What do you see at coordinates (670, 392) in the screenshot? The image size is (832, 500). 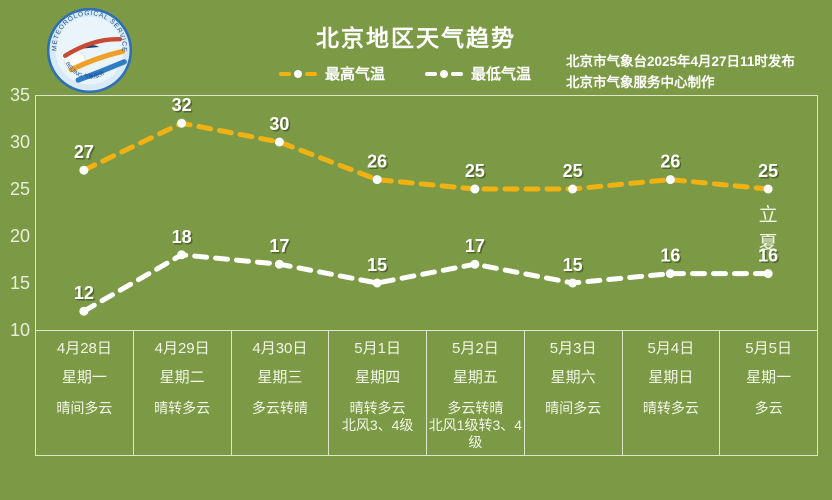 I see `forecast-cell: 5月4日星期日晴转多云` at bounding box center [670, 392].